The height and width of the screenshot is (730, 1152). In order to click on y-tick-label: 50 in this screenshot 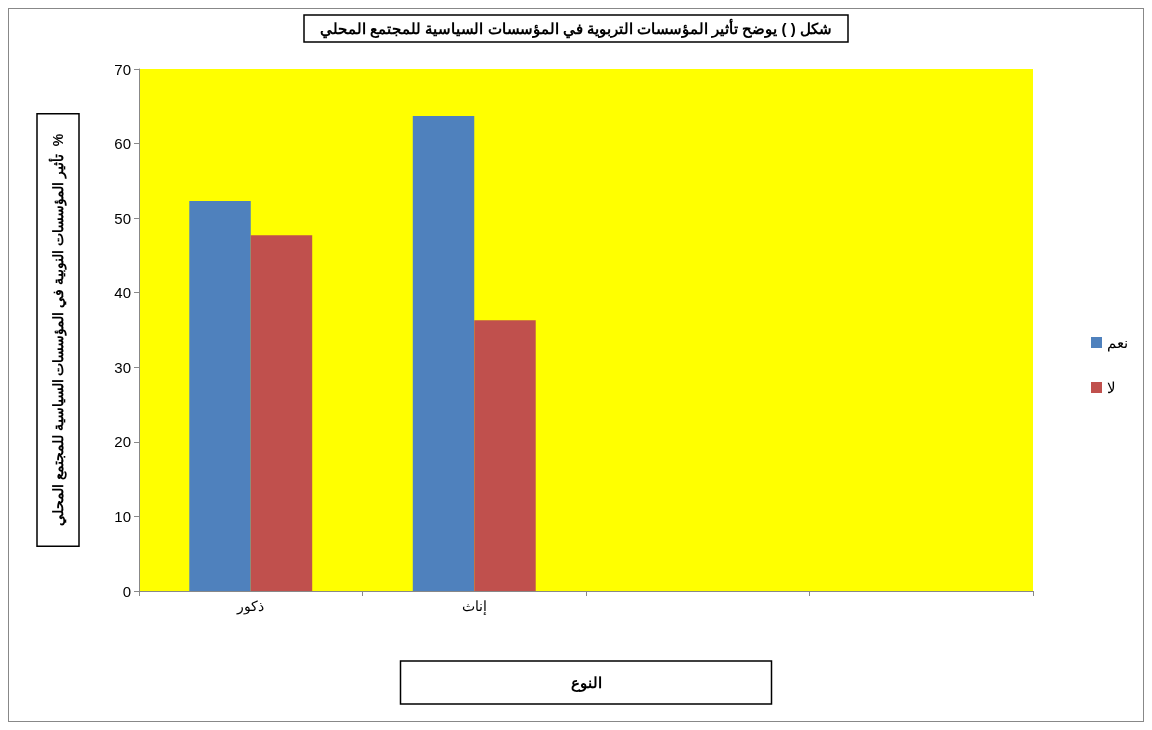, I will do `click(122, 218)`.